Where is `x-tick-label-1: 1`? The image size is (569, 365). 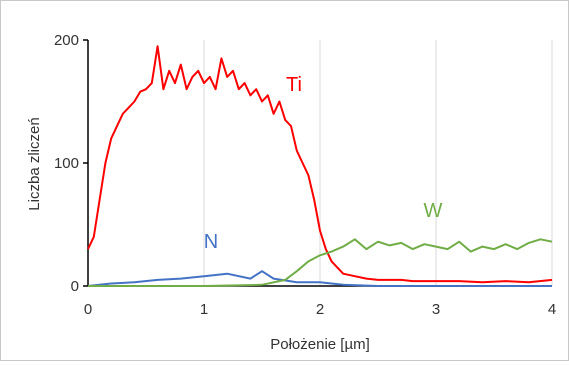
x-tick-label-1: 1 is located at coordinates (204, 309).